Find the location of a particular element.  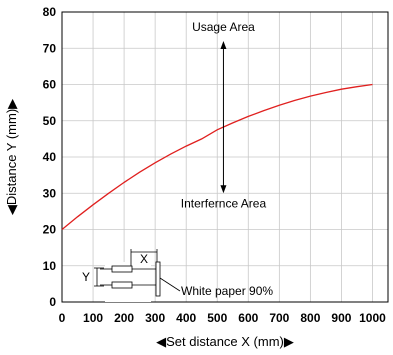

y-tick-labels: 0 10 20 30 40 50 60 70 80 is located at coordinates (50, 157).